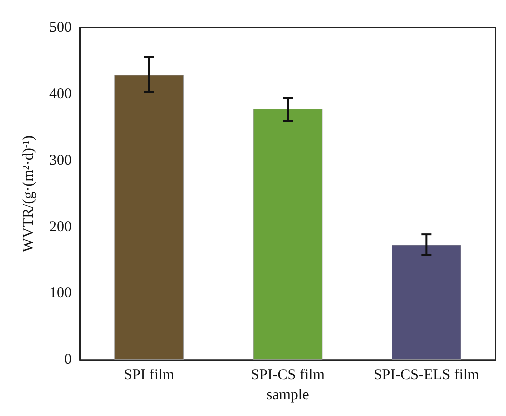 This screenshot has width=506, height=416. Describe the element at coordinates (61, 94) in the screenshot. I see `y-tick-label: 400` at that location.